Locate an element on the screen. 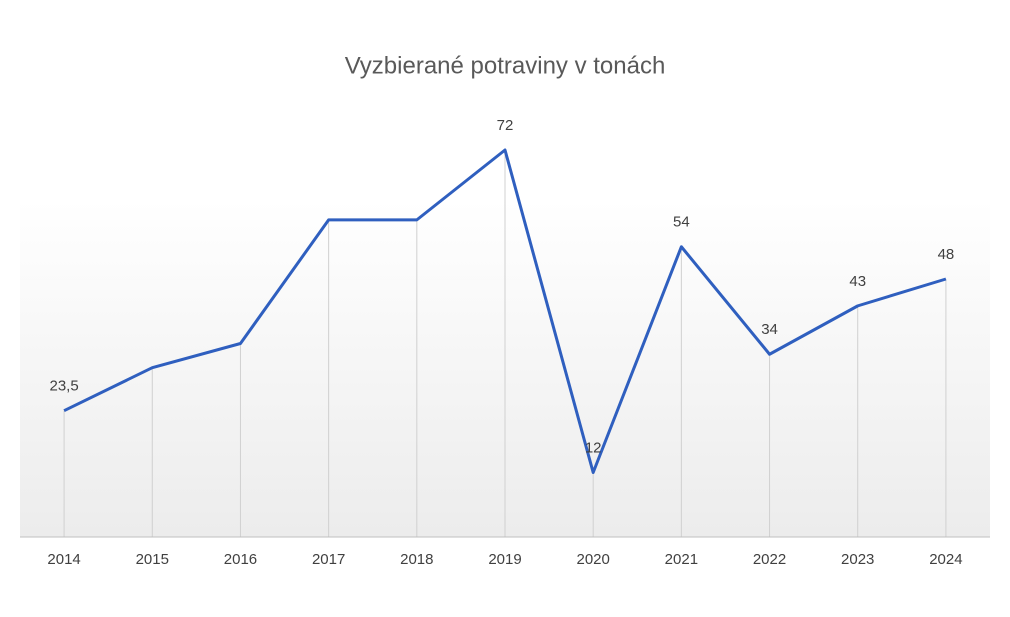  x-tick-label: 2019 is located at coordinates (504, 559).